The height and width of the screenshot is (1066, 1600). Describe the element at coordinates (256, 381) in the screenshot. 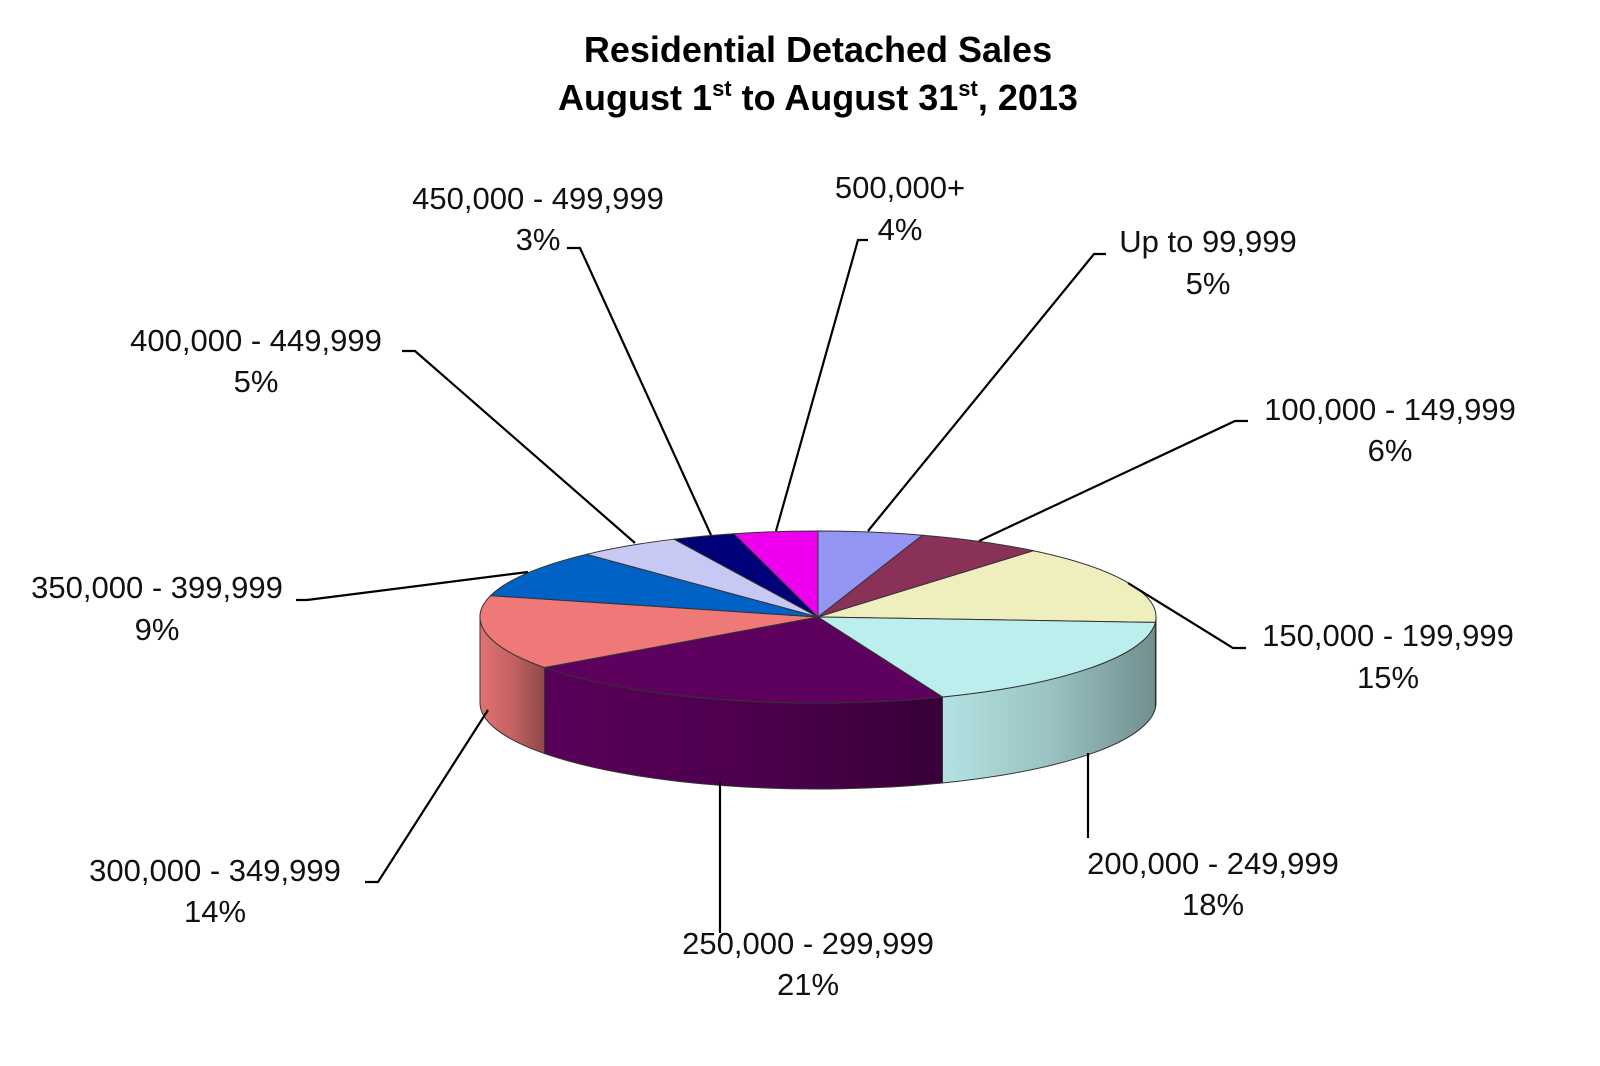

I see `slice-pct-400-000-449-999: 5%` at that location.